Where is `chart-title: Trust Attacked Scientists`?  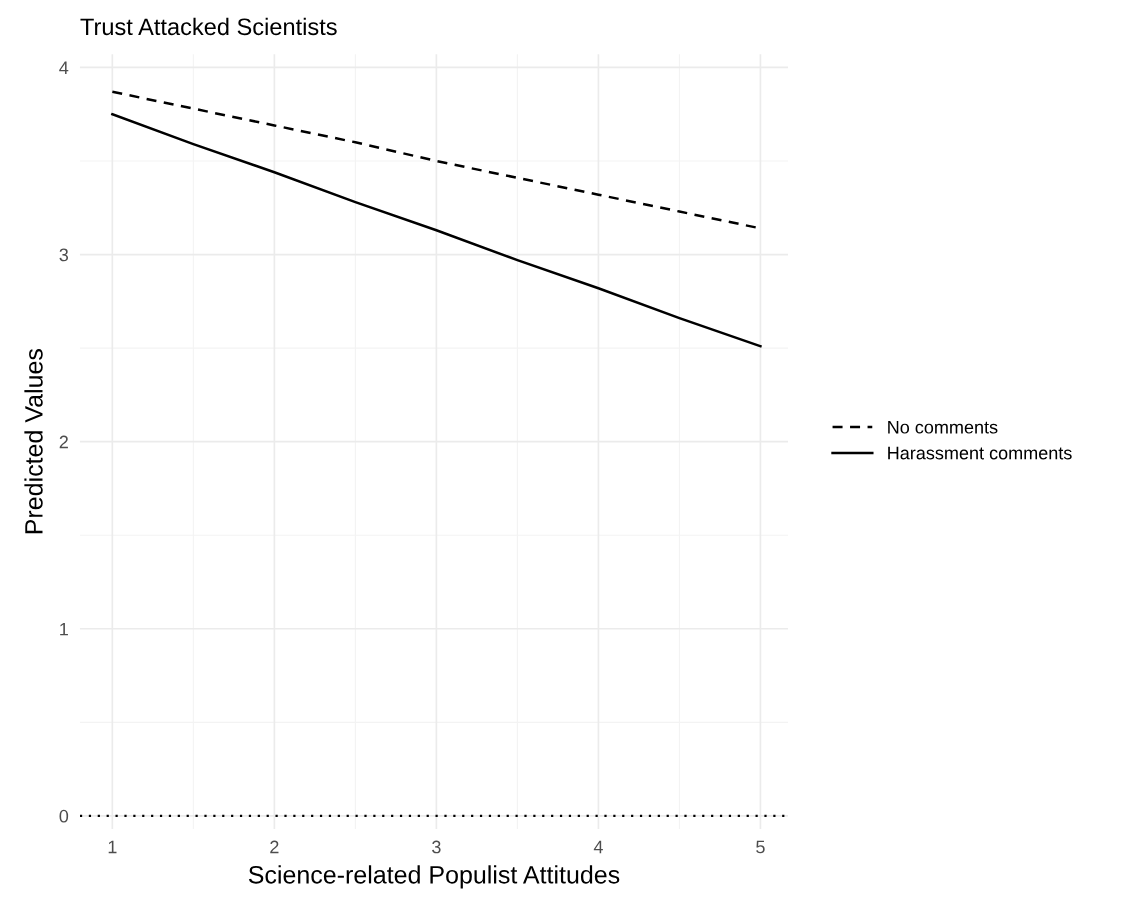
chart-title: Trust Attacked Scientists is located at coordinates (208, 26).